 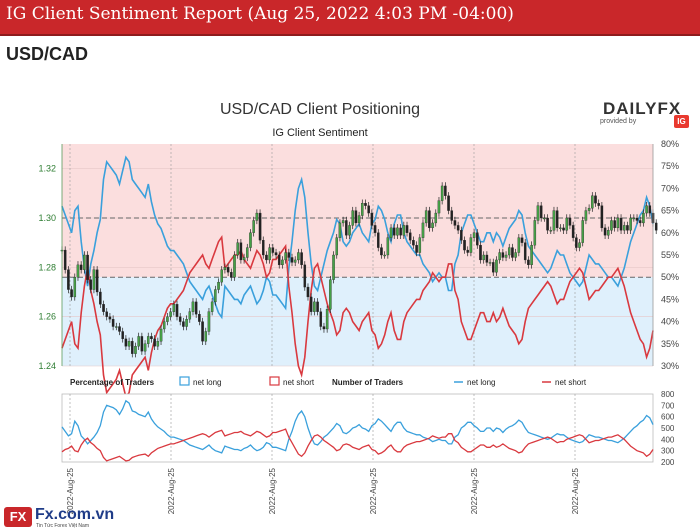 What do you see at coordinates (670, 188) in the screenshot?
I see `right-axis-tick-label: 70%` at bounding box center [670, 188].